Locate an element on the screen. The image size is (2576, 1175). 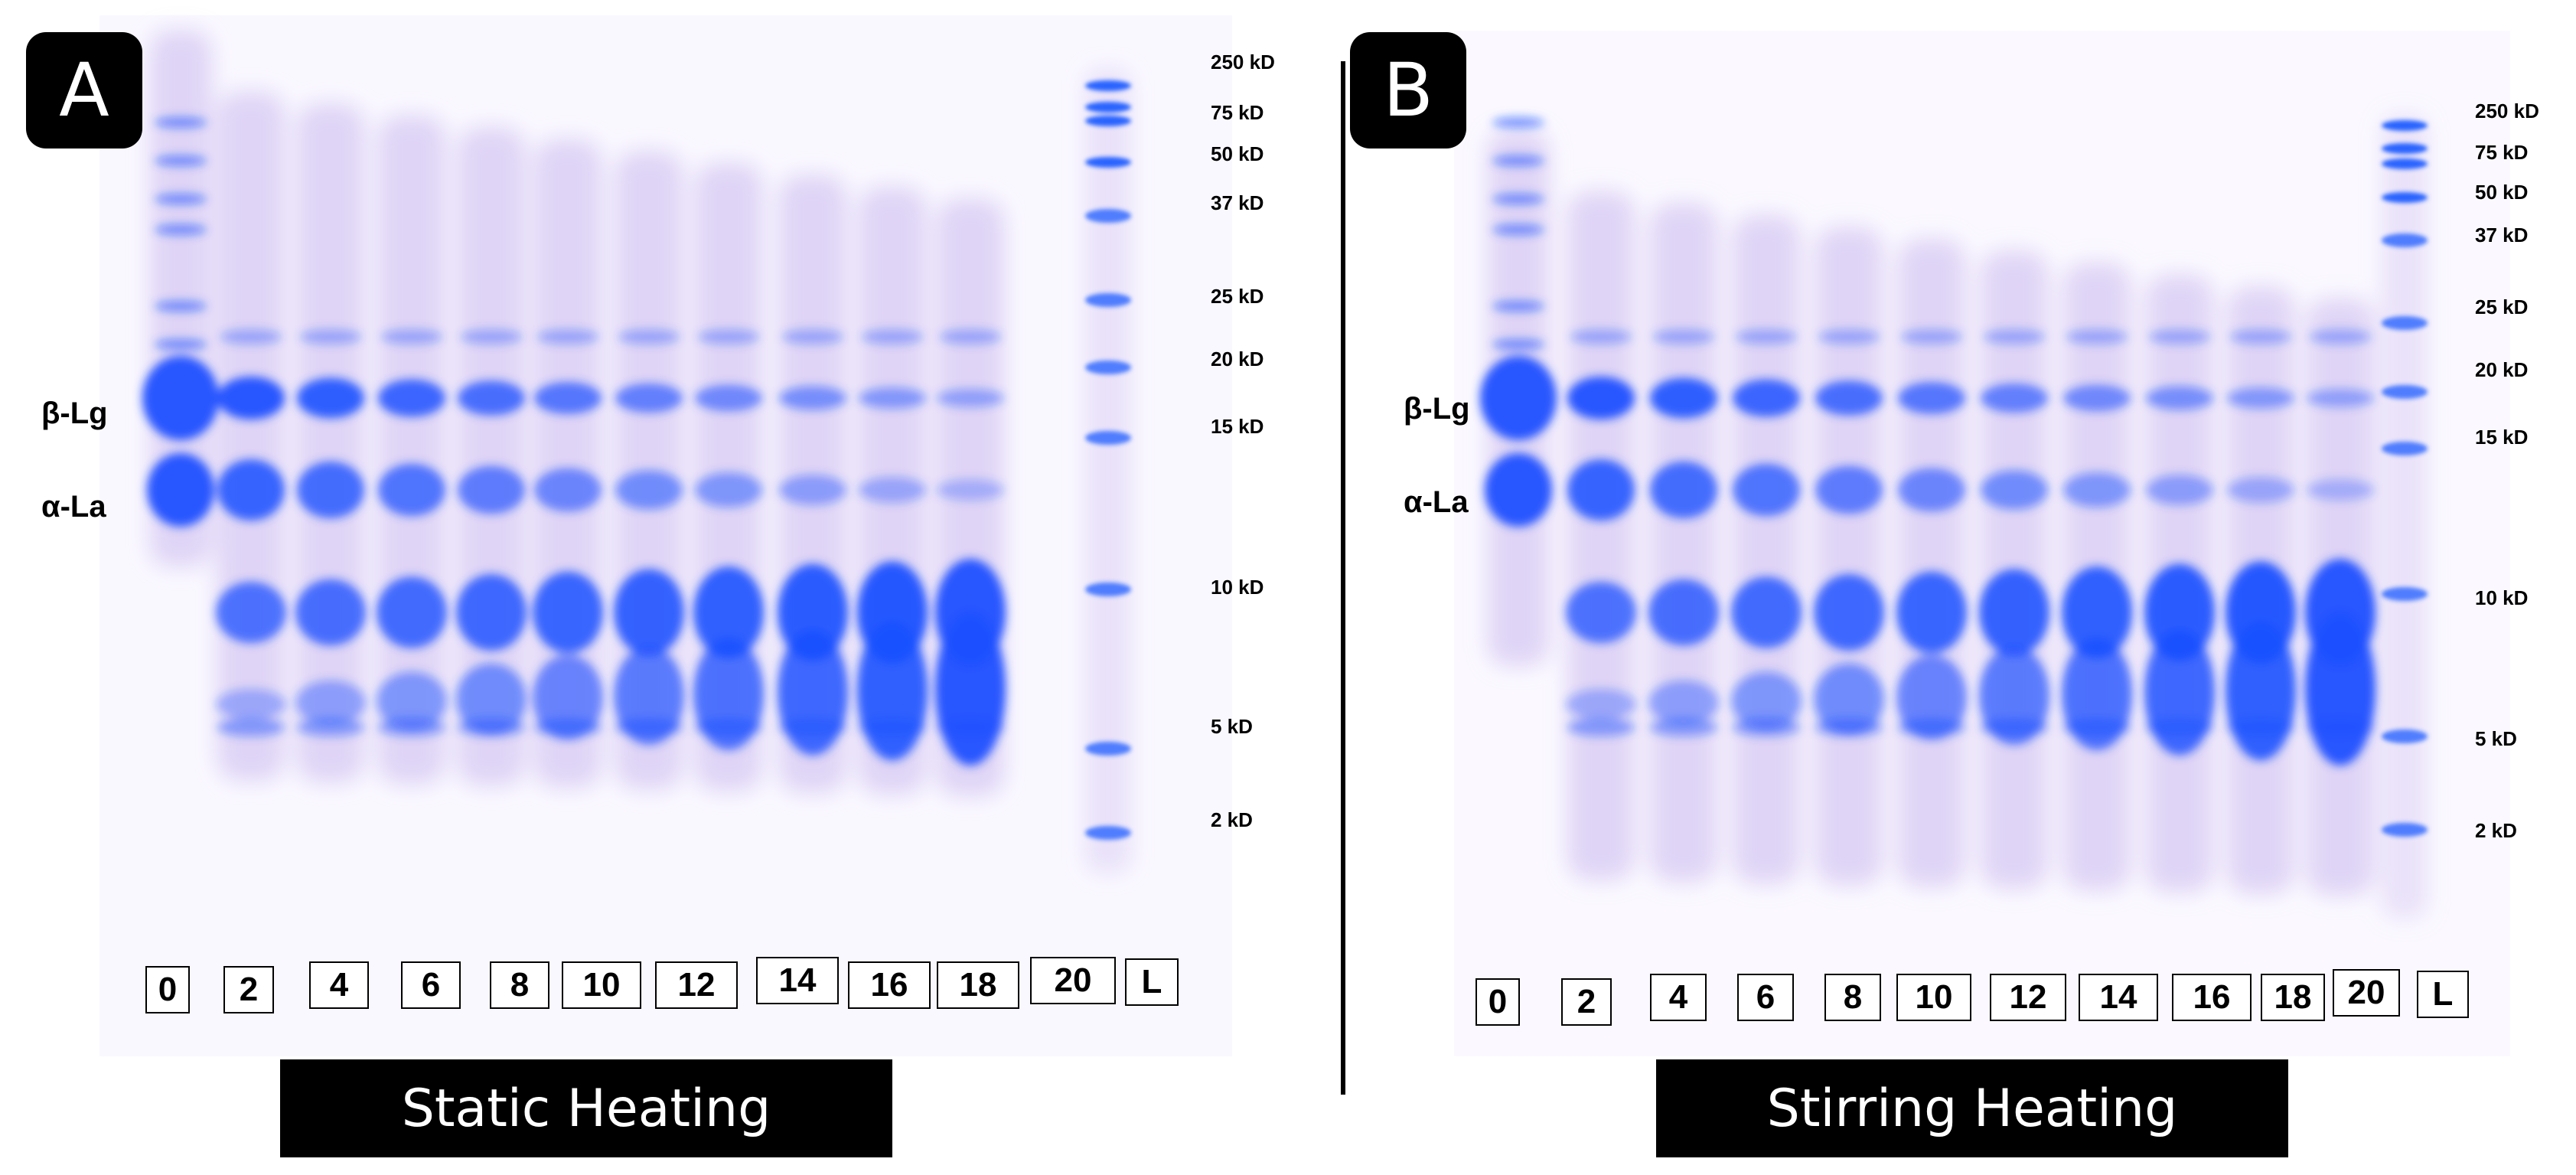
mw-marker: 50 kD is located at coordinates (2502, 192).